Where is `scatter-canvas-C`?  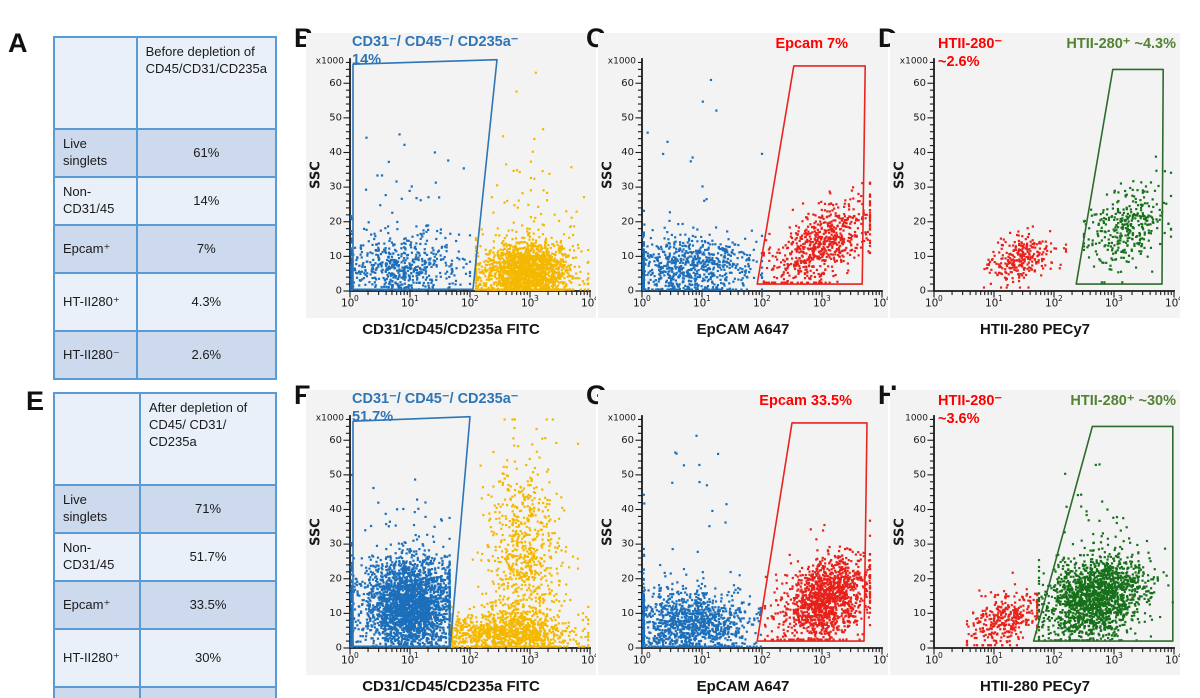 scatter-canvas-C is located at coordinates (743, 175).